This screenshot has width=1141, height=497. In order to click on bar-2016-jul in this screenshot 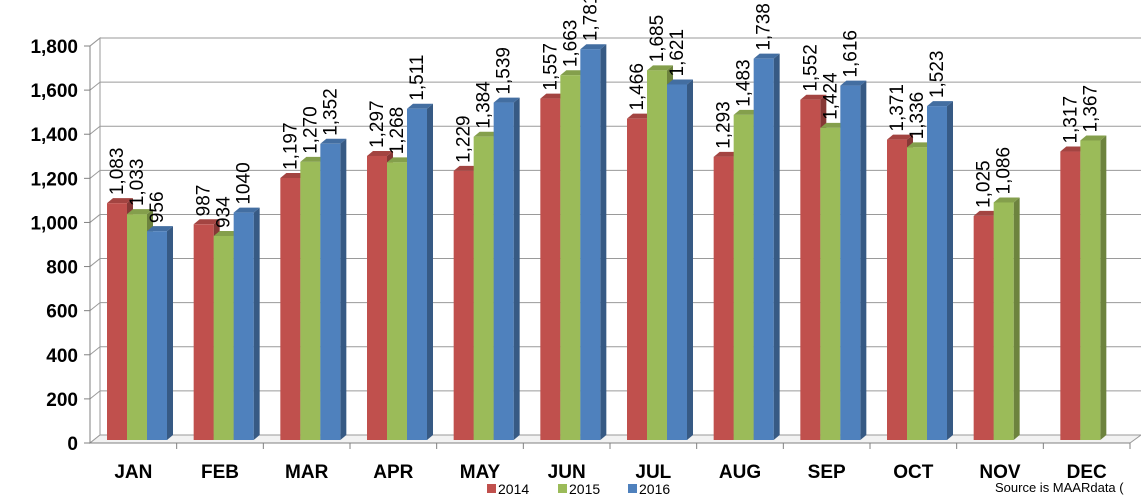, I will do `click(680, 260)`.